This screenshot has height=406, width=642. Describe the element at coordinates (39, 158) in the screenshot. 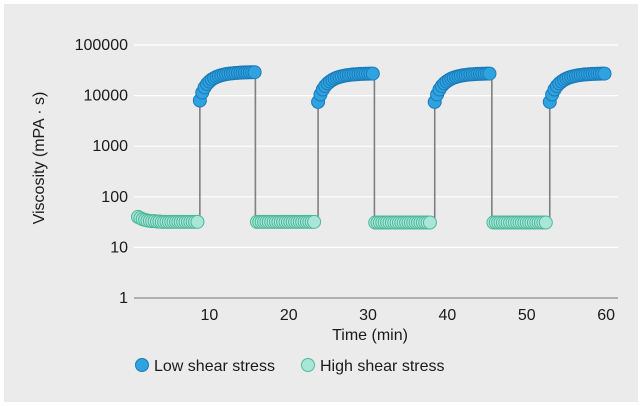

I see `y-axis-title: Viscosity (mPA · s)` at that location.